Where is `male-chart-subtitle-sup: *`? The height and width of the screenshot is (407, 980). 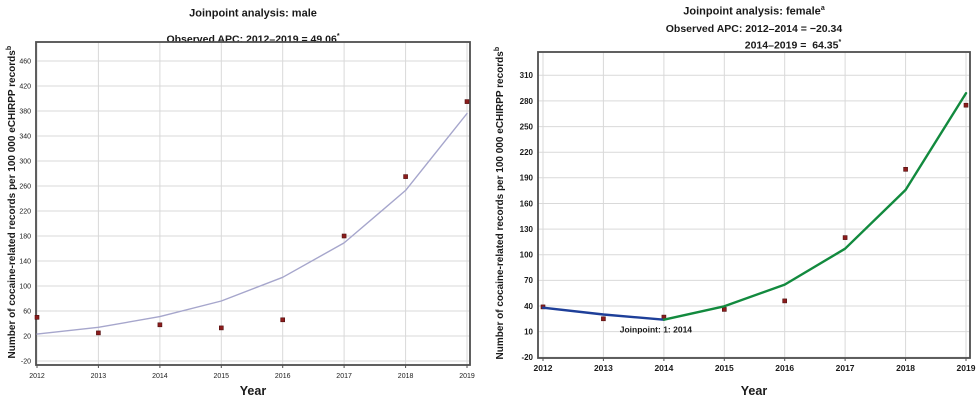
male-chart-subtitle-sup: * is located at coordinates (338, 36).